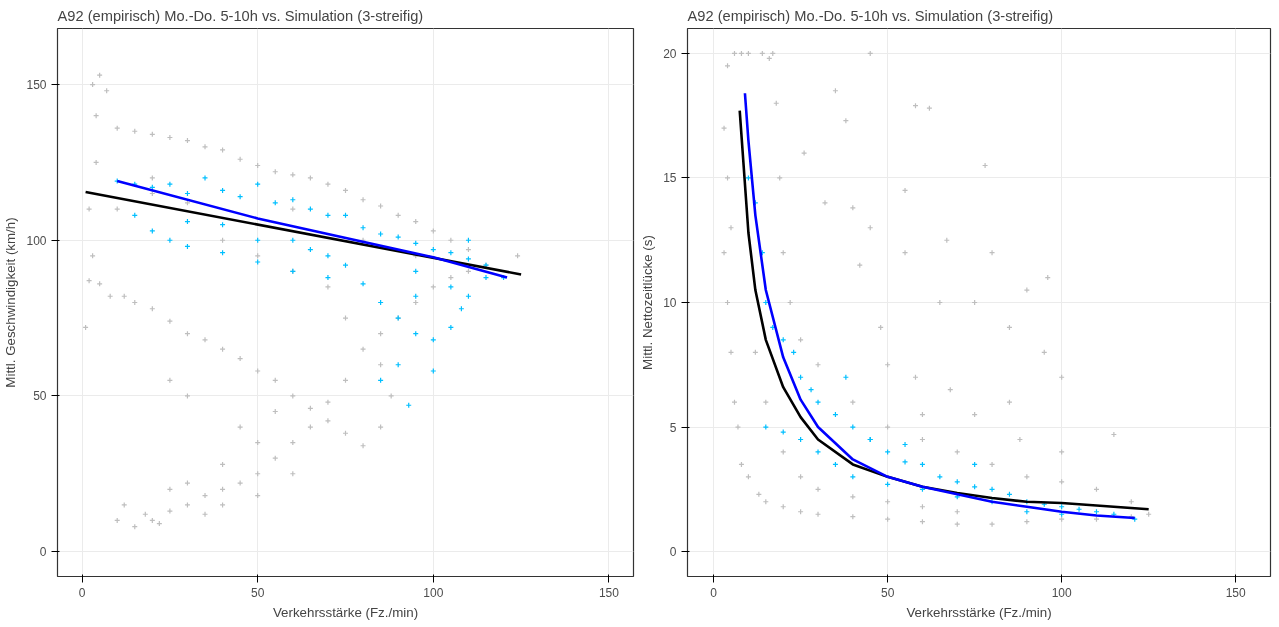 The width and height of the screenshot is (1279, 627). What do you see at coordinates (670, 178) in the screenshot?
I see `y-tick-label: 15` at bounding box center [670, 178].